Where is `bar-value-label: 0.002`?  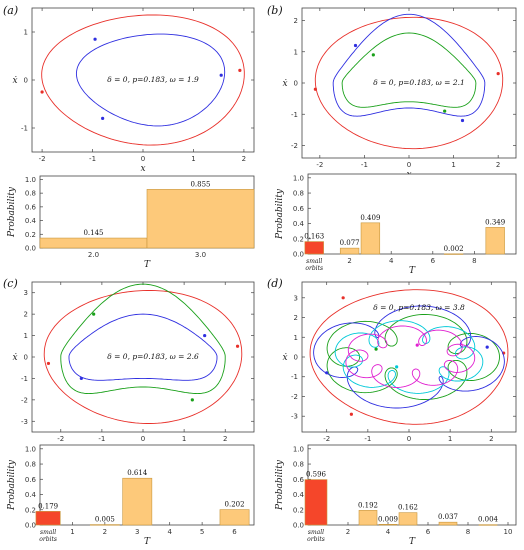 bar-value-label: 0.002 is located at coordinates (454, 249).